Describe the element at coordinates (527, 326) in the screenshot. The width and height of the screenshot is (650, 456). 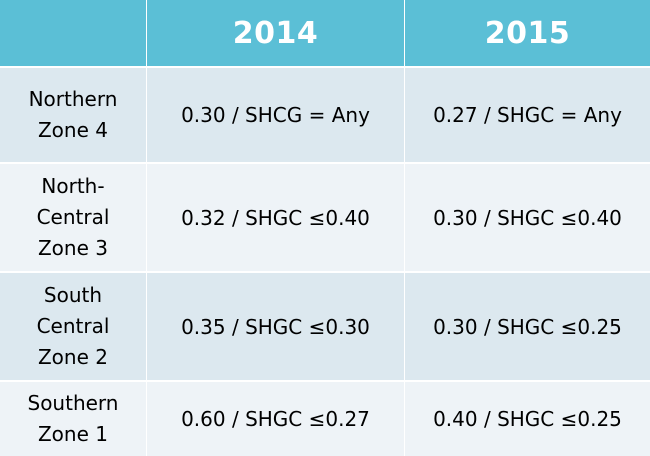
I see `value-2015-cell: 0.30 / SHGC ≤0.25` at that location.